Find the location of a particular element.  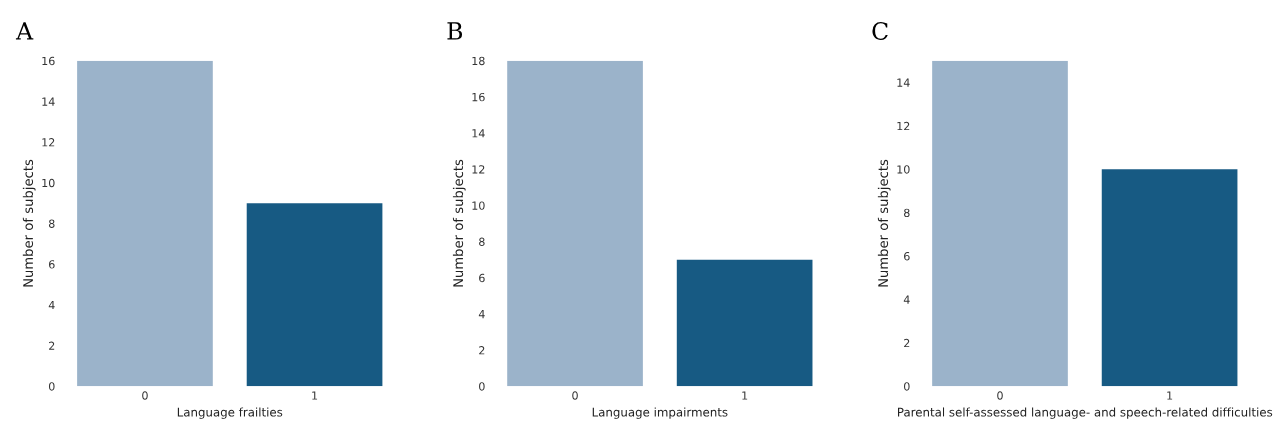

chart-title: B is located at coordinates (455, 31).